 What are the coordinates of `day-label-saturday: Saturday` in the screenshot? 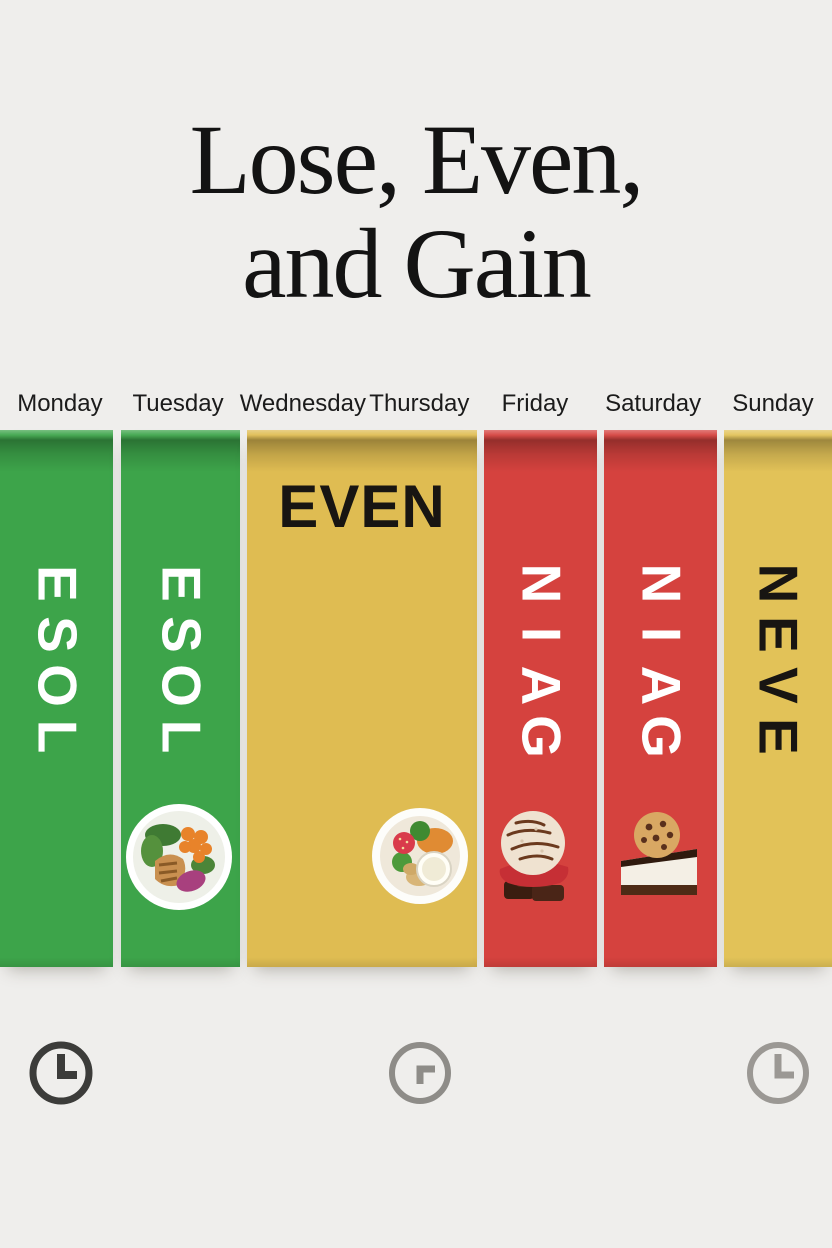 It's located at (653, 403).